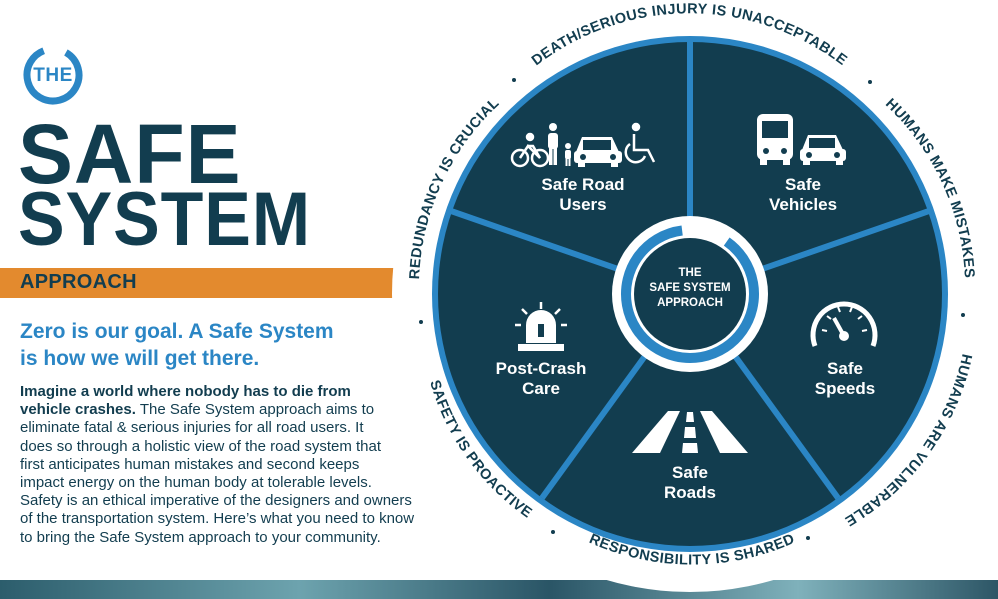 The image size is (998, 599). Describe the element at coordinates (690, 456) in the screenshot. I see `segment-safe-roads: Safe Roads` at that location.